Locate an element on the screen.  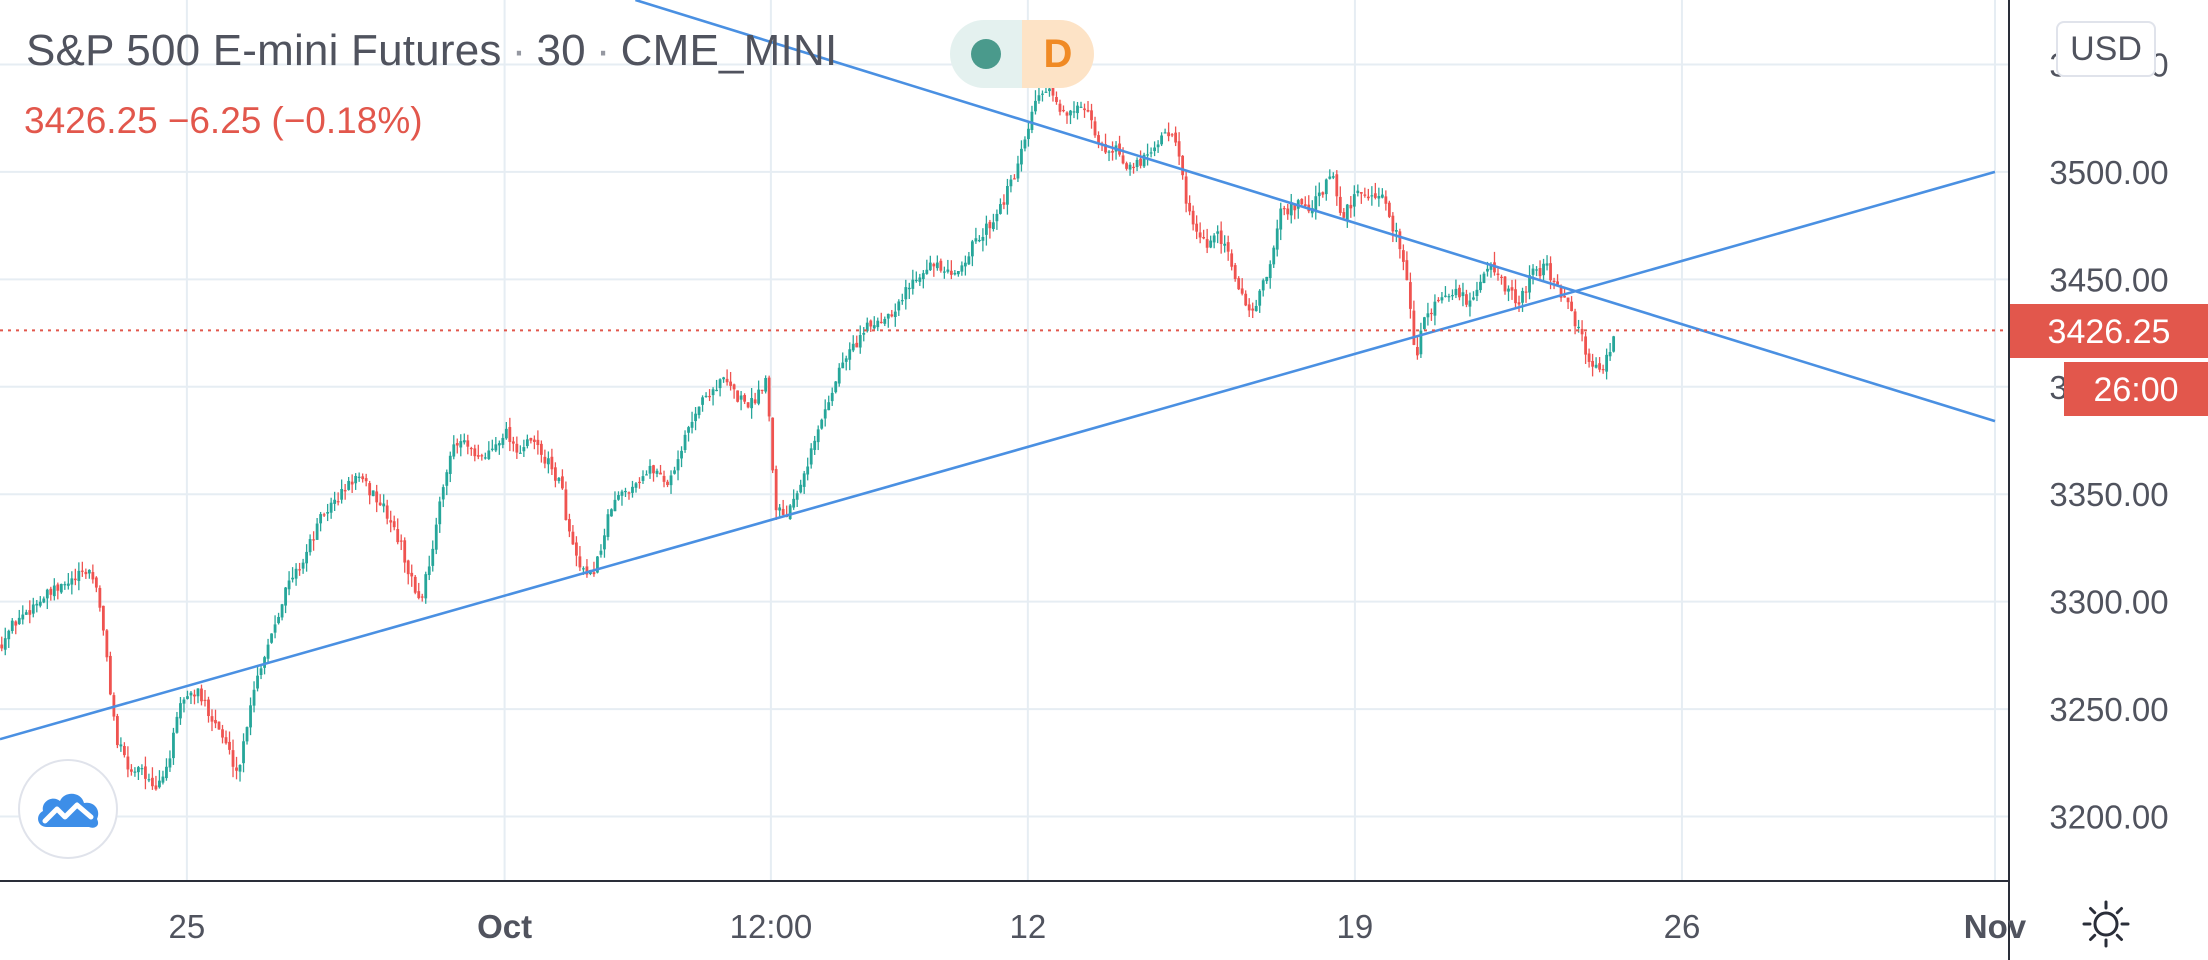
market-open-indicator is located at coordinates (986, 54).